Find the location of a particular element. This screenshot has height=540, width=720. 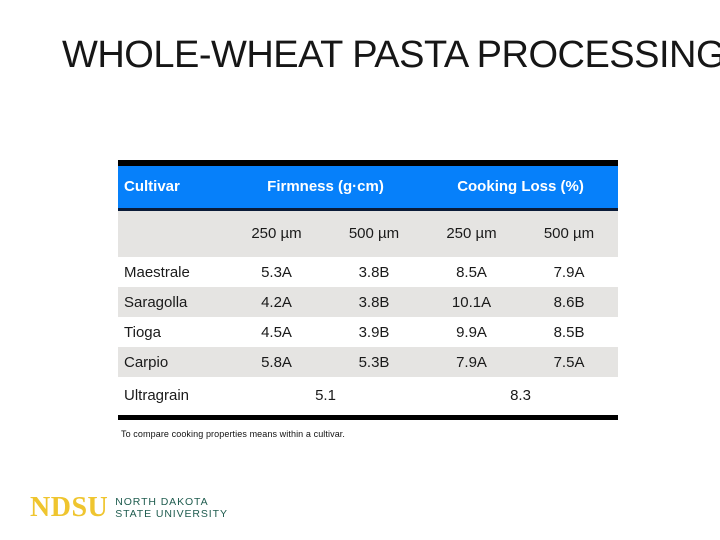

subheader-cookingloss-500um: 500 µm is located at coordinates (569, 233).